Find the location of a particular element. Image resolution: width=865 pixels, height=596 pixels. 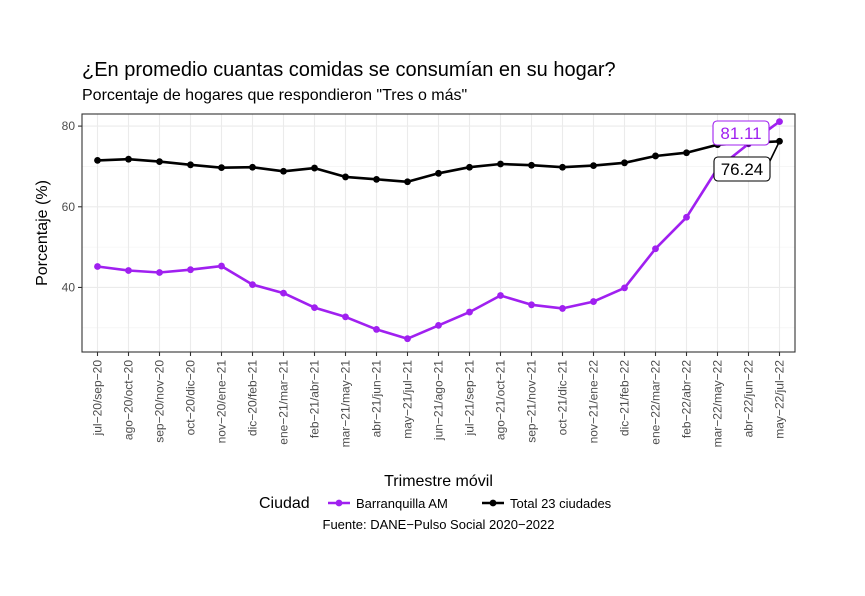

x-tick-label: dic−21/feb−22 is located at coordinates (625, 398).